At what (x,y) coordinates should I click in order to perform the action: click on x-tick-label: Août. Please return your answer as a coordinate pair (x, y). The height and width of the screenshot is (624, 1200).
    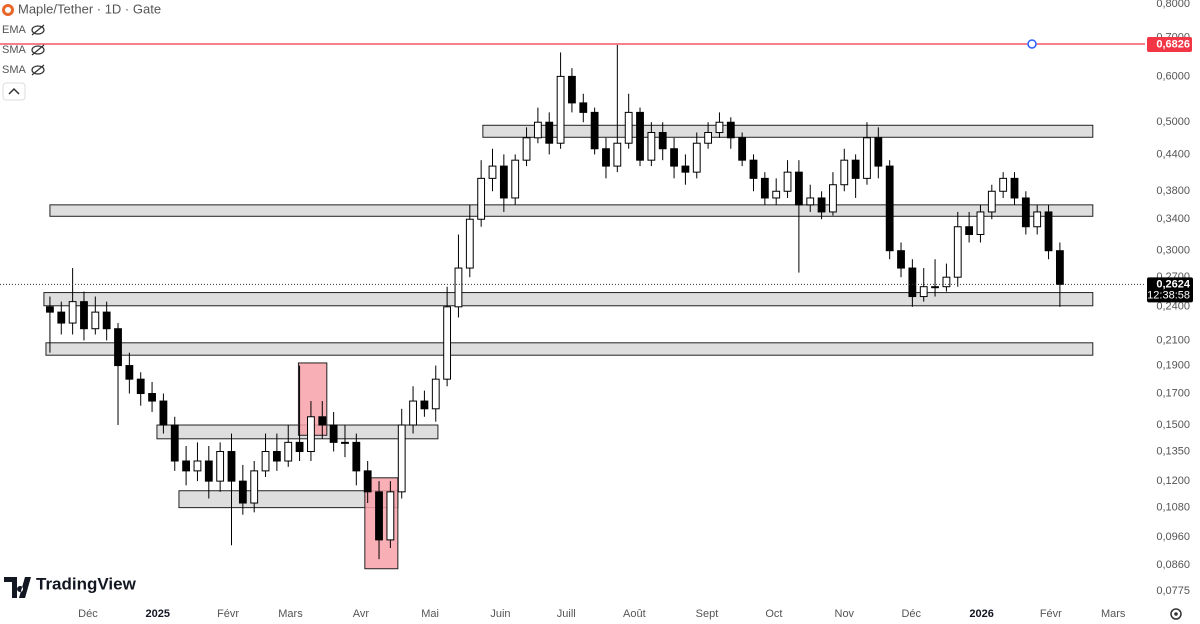
    Looking at the image, I should click on (634, 614).